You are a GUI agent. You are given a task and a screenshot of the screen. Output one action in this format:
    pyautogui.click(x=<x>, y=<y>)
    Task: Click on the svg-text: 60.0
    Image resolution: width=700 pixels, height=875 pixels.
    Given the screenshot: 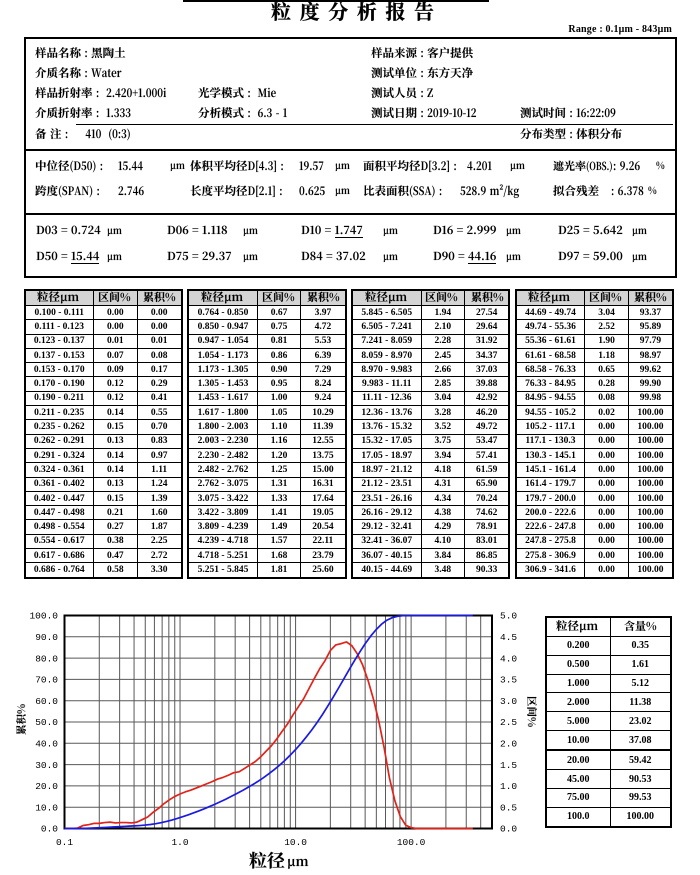 What is the action you would take?
    pyautogui.click(x=46, y=701)
    